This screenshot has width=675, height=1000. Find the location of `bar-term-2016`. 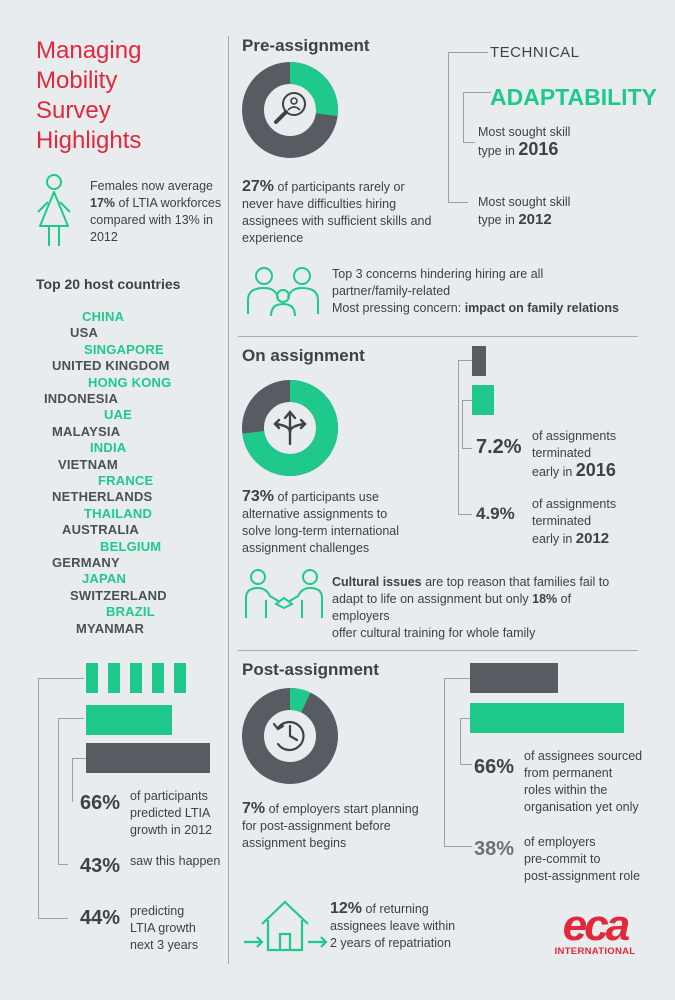

bar-term-2016 is located at coordinates (483, 400).